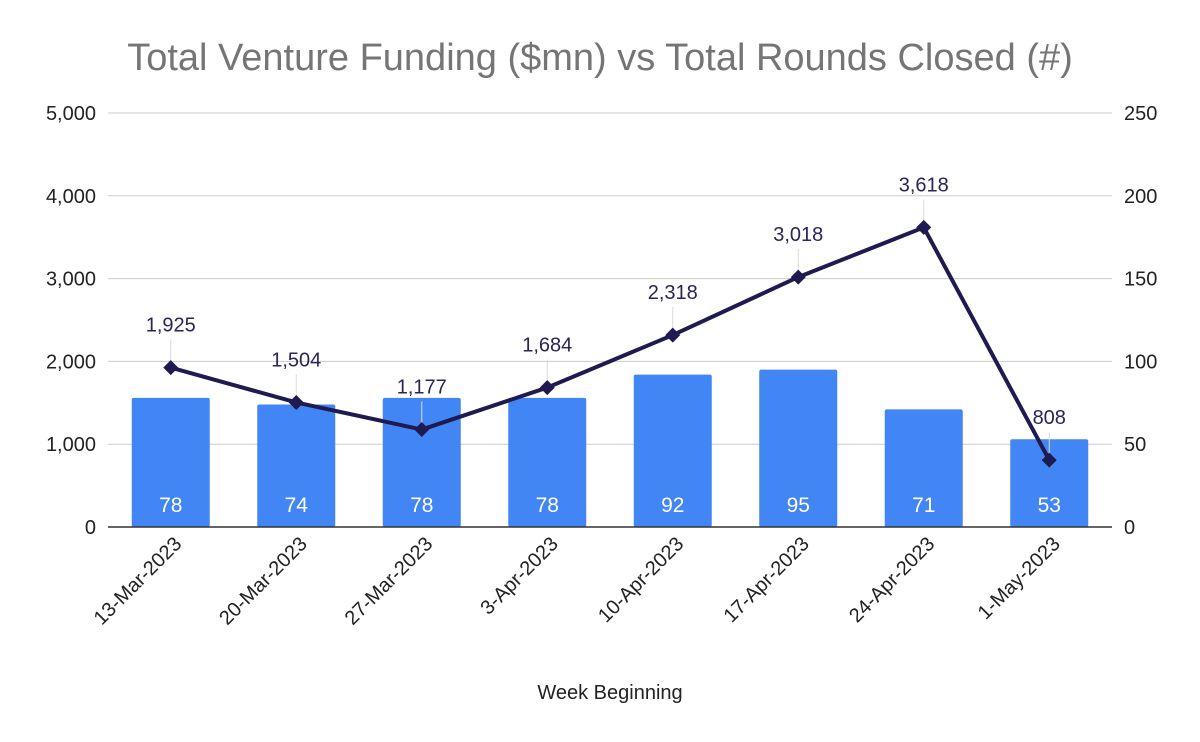 The width and height of the screenshot is (1200, 742). What do you see at coordinates (1140, 197) in the screenshot?
I see `right-tick-label: 200` at bounding box center [1140, 197].